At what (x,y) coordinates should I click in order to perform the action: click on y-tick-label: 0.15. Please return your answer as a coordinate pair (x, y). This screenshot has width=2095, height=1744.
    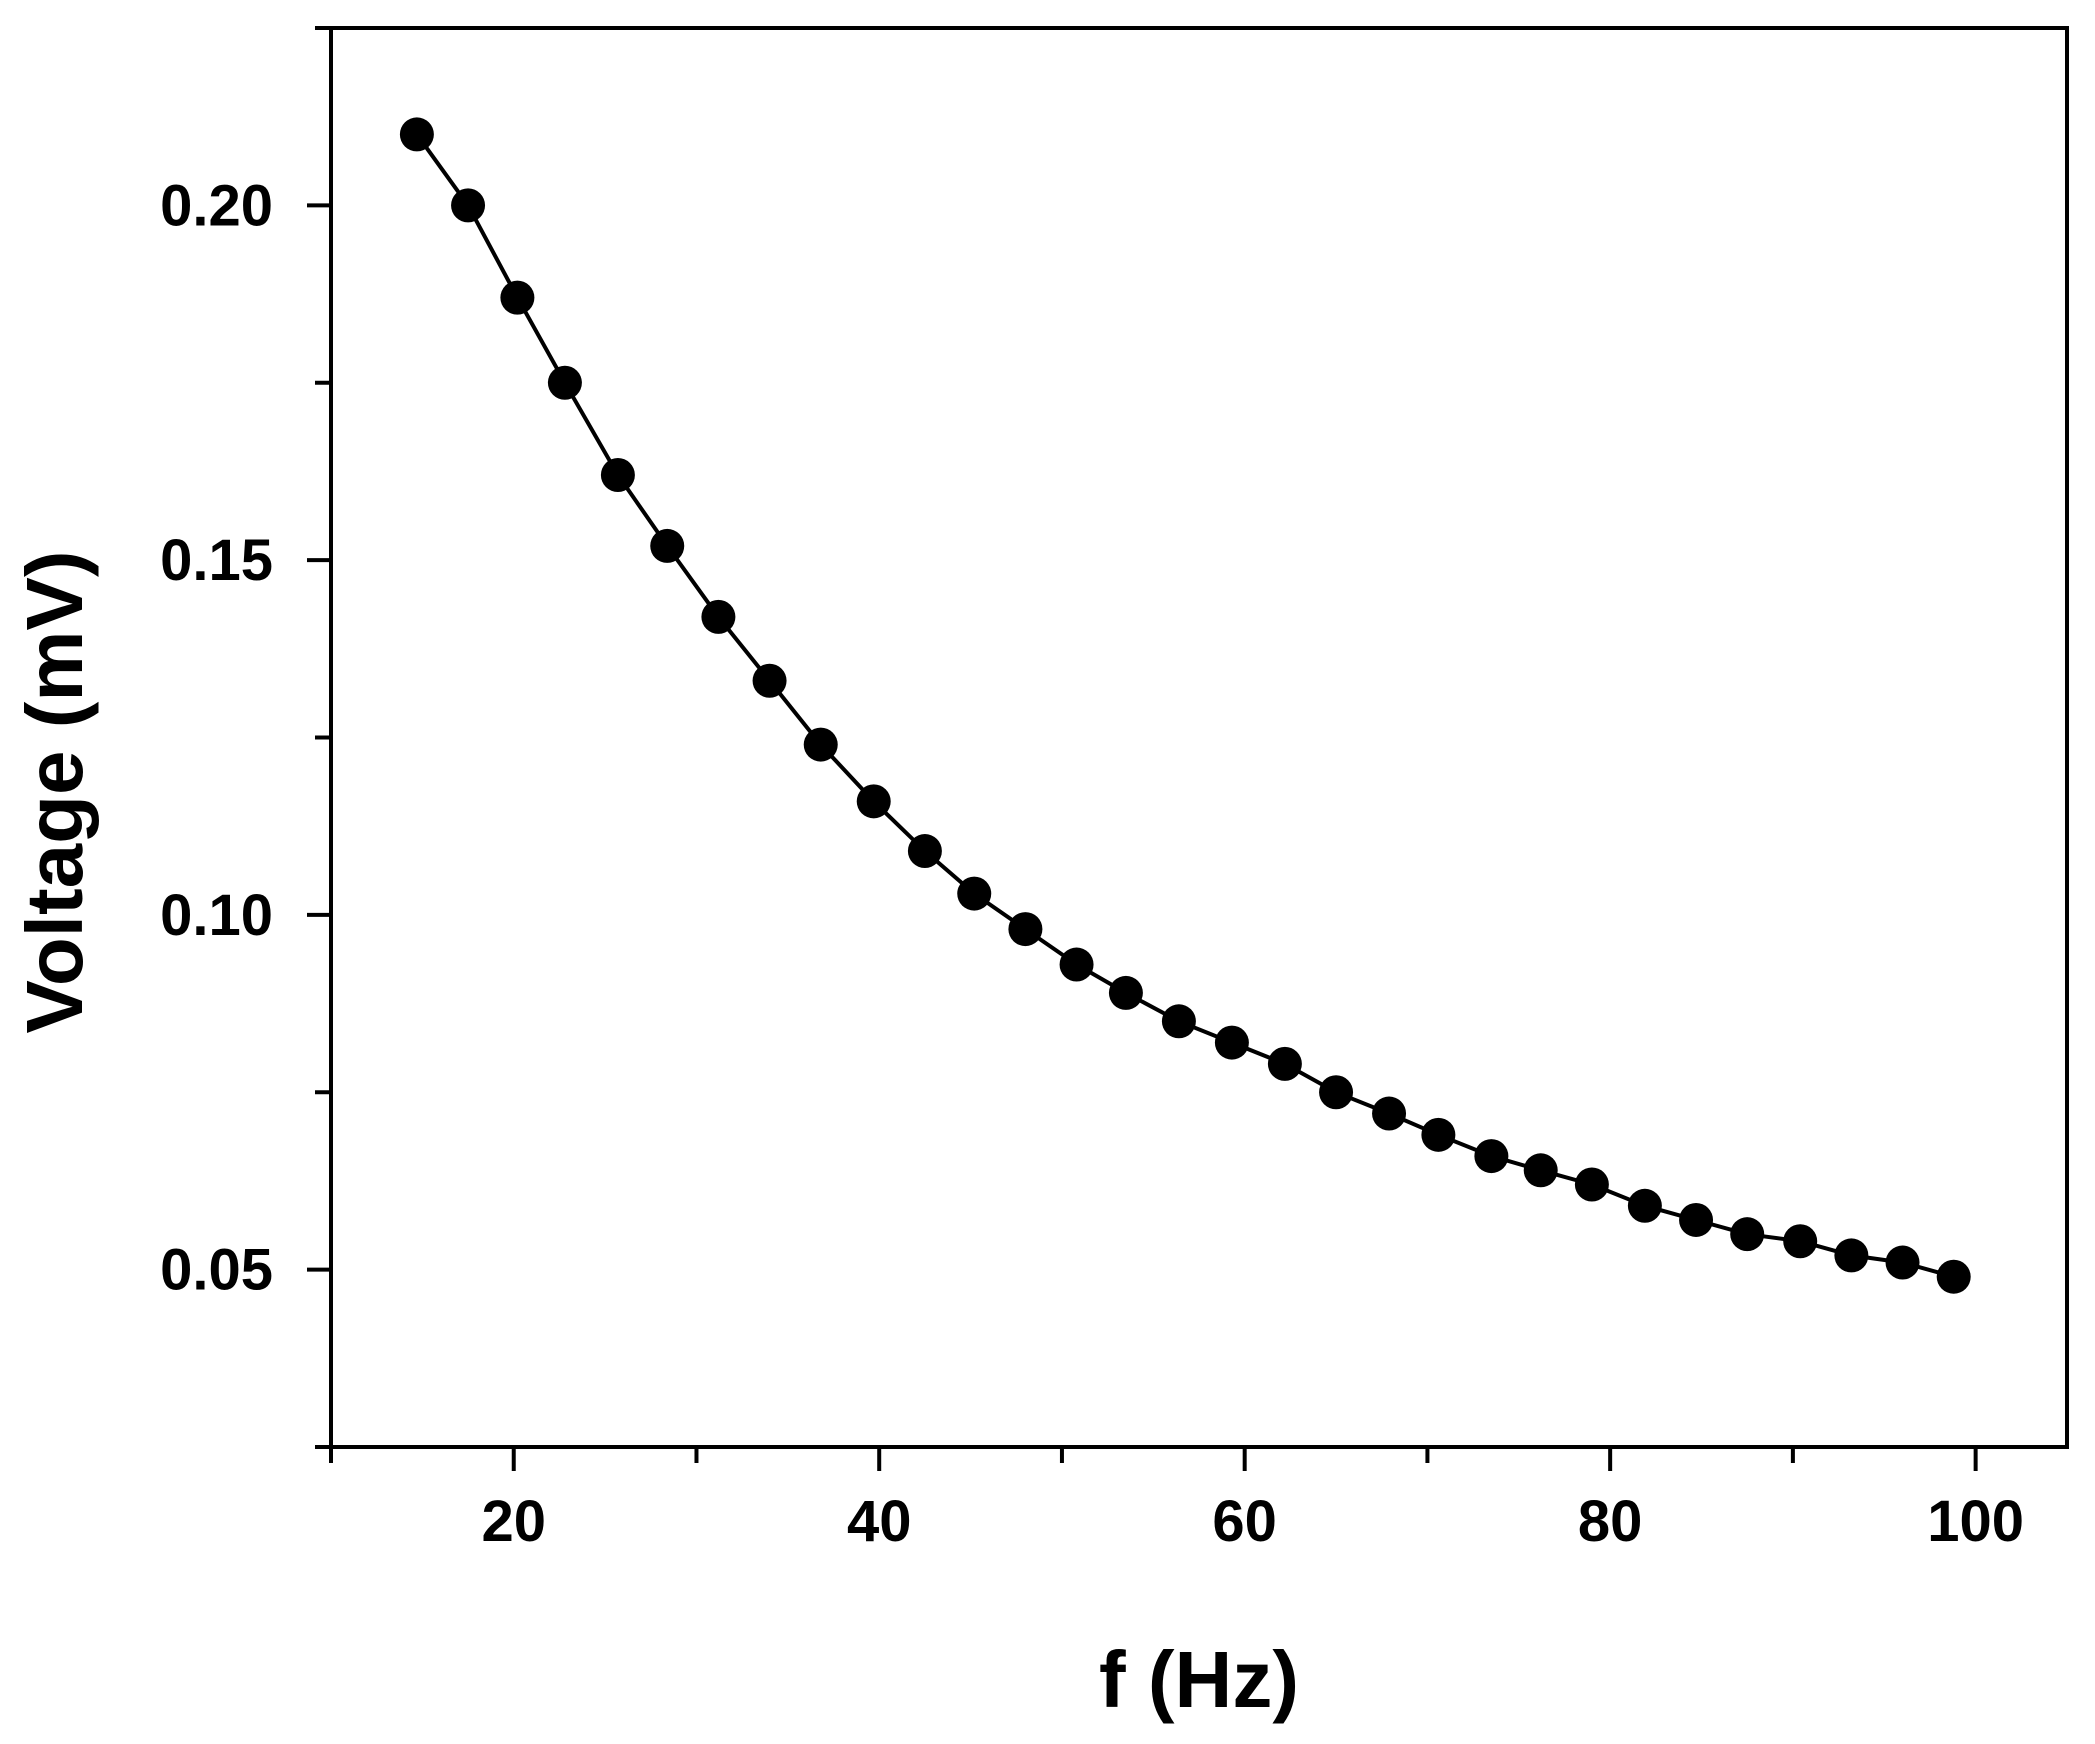
    Looking at the image, I should click on (216, 560).